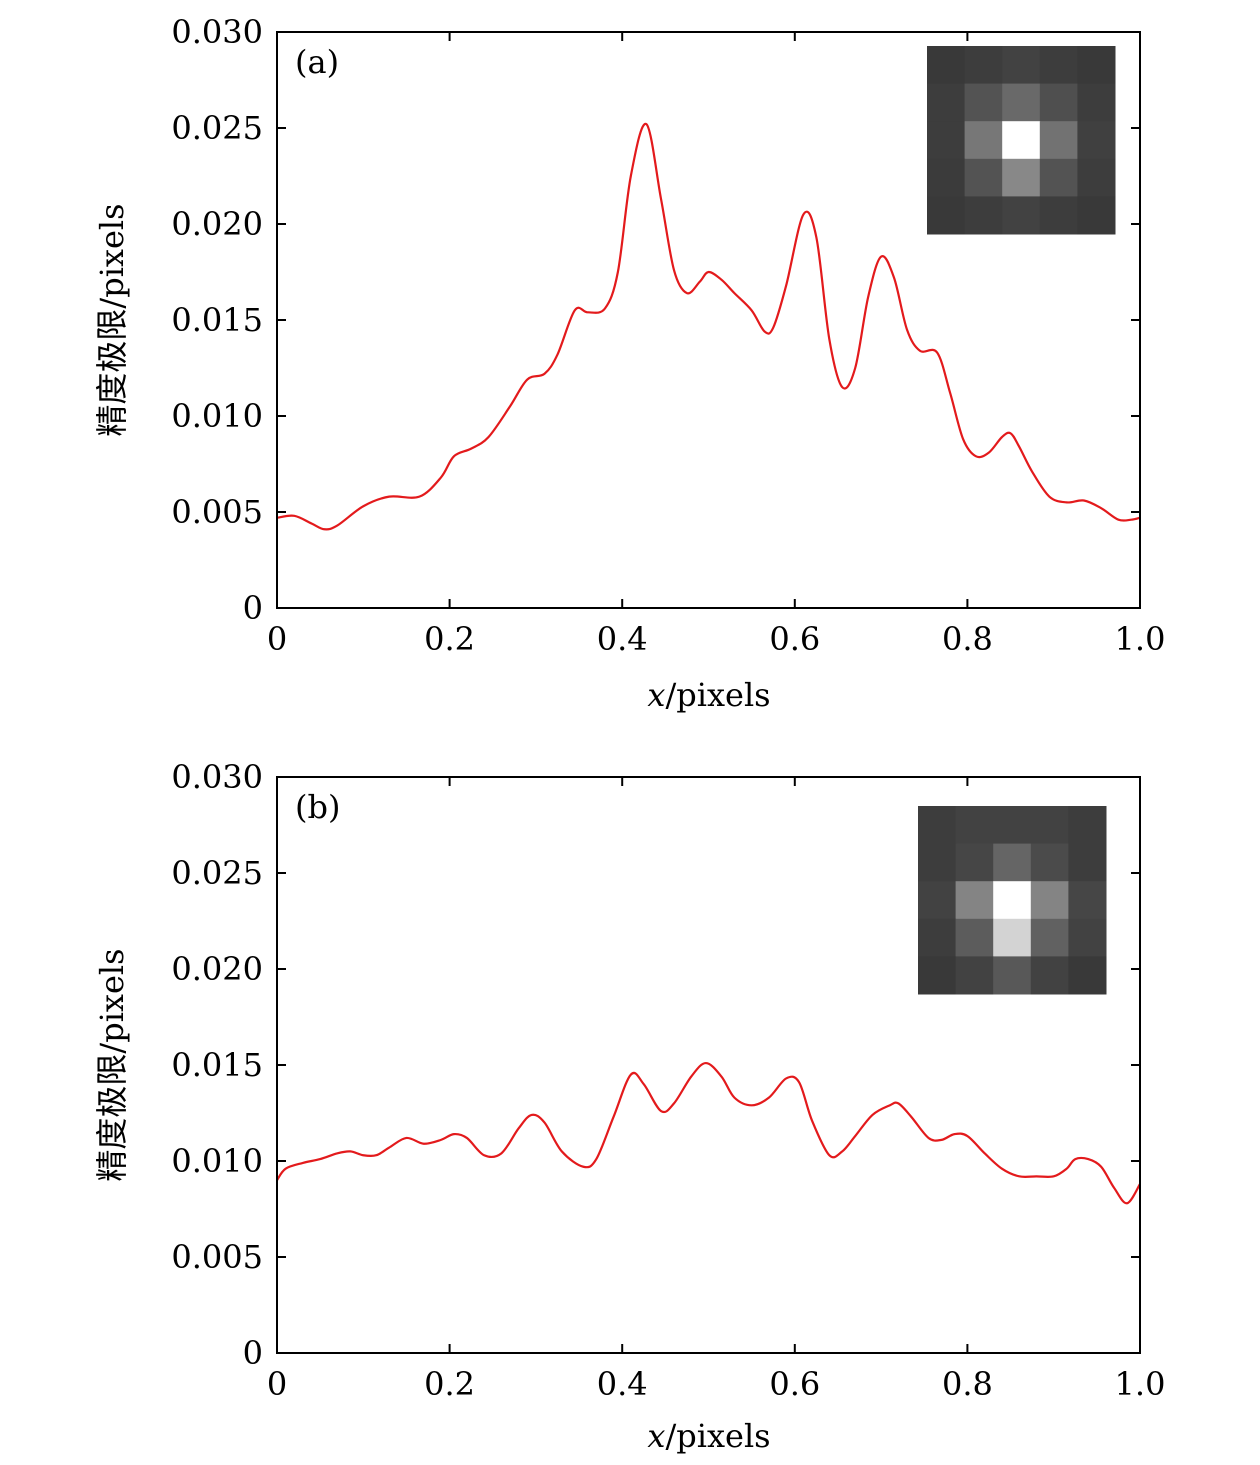  What do you see at coordinates (708, 1133) in the screenshot?
I see `series-line-b` at bounding box center [708, 1133].